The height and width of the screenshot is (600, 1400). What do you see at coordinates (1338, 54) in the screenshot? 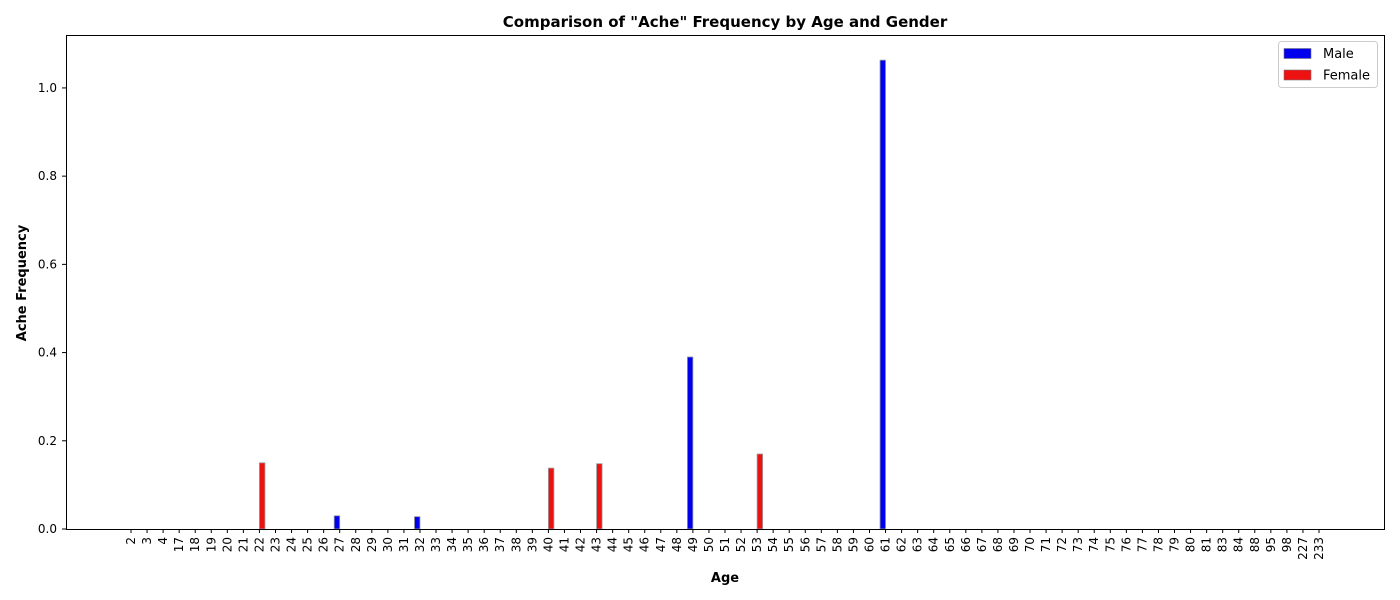
I see `legend-label-male: Male` at bounding box center [1338, 54].